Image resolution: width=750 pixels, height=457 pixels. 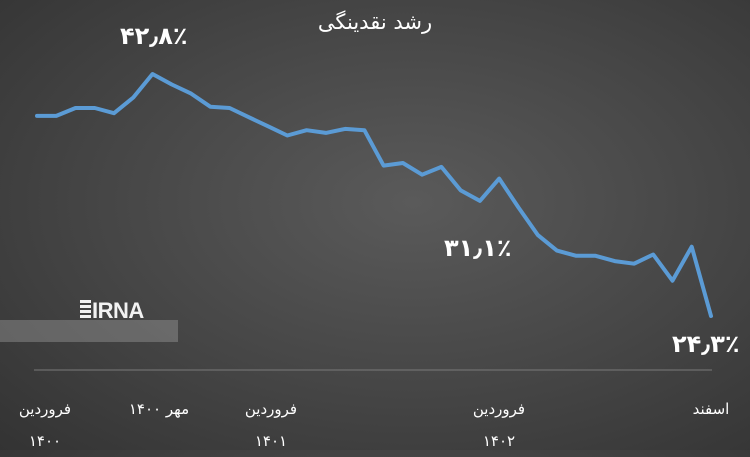 I want to click on x-tick-label-line: اسفند, so click(x=711, y=409).